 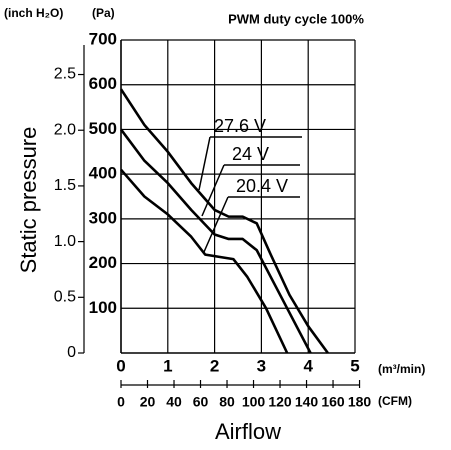 I want to click on x-axis-title: Airflow, so click(x=248, y=431).